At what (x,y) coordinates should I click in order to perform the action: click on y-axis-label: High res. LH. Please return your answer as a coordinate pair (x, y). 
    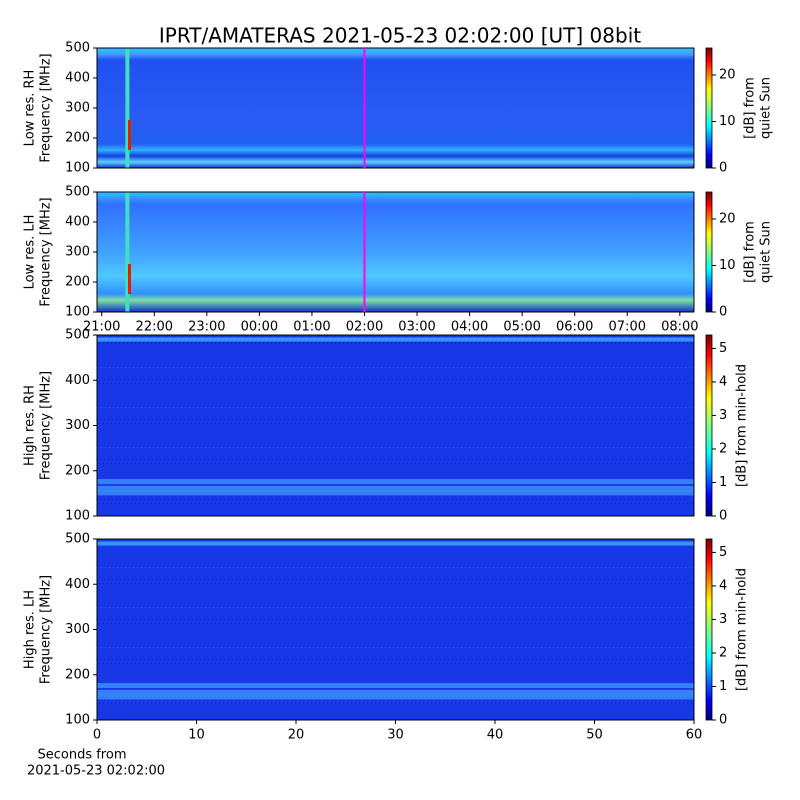
    Looking at the image, I should click on (30, 629).